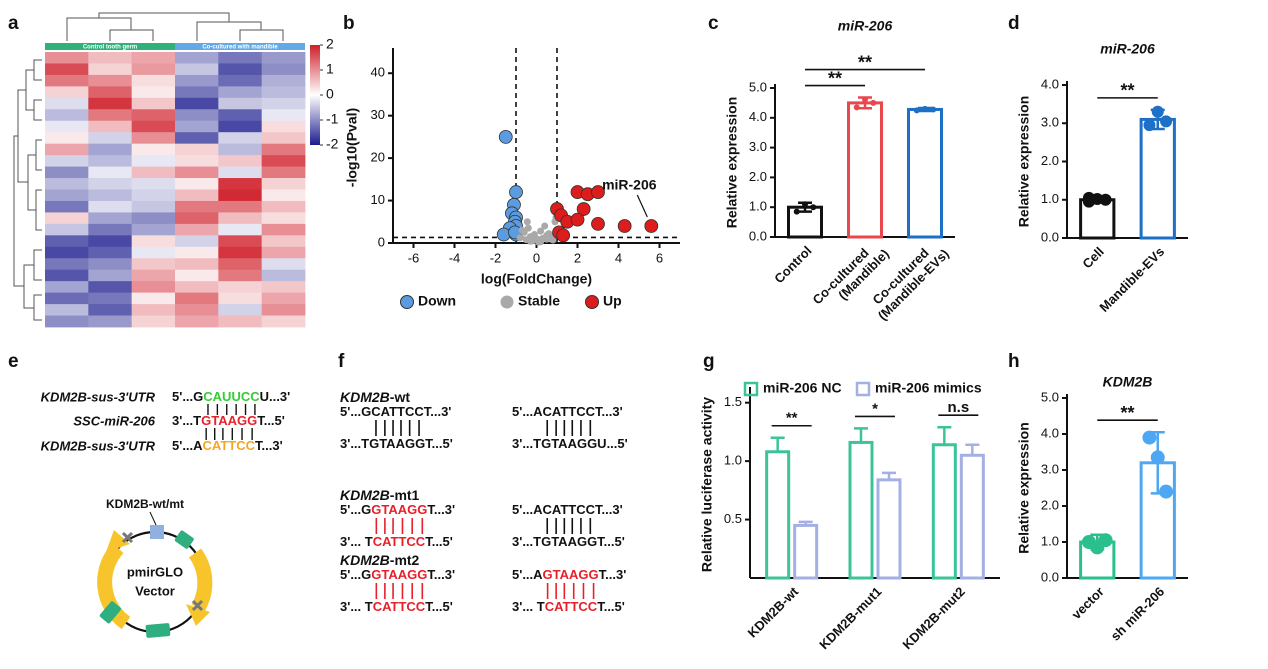 The image size is (1268, 669). I want to click on panel-label: h, so click(1014, 361).